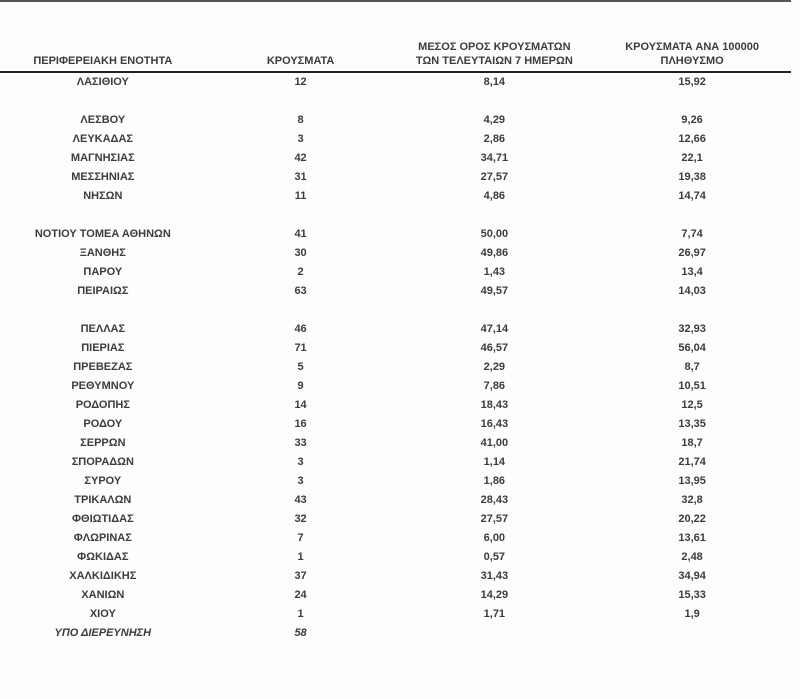  Describe the element at coordinates (300, 329) in the screenshot. I see `cases-cell: 46` at that location.